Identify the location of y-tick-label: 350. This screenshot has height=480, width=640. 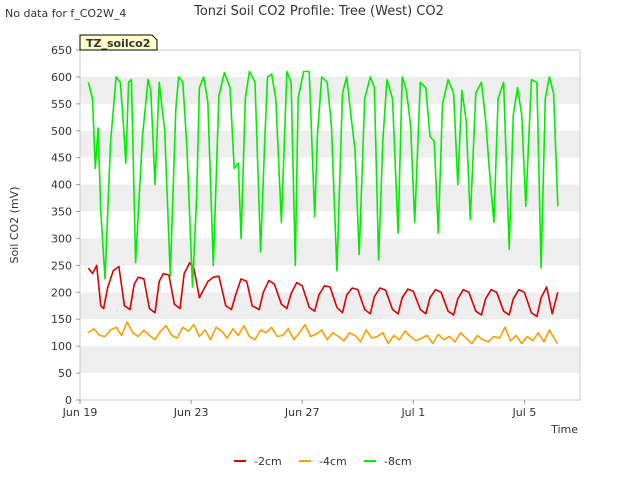
(61, 212).